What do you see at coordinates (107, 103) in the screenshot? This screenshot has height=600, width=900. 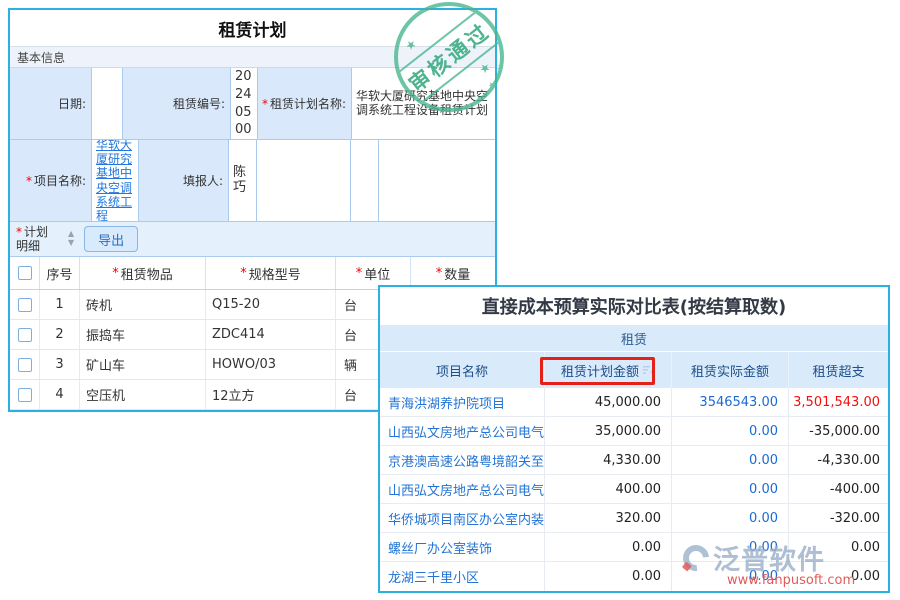 I see `date-field` at bounding box center [107, 103].